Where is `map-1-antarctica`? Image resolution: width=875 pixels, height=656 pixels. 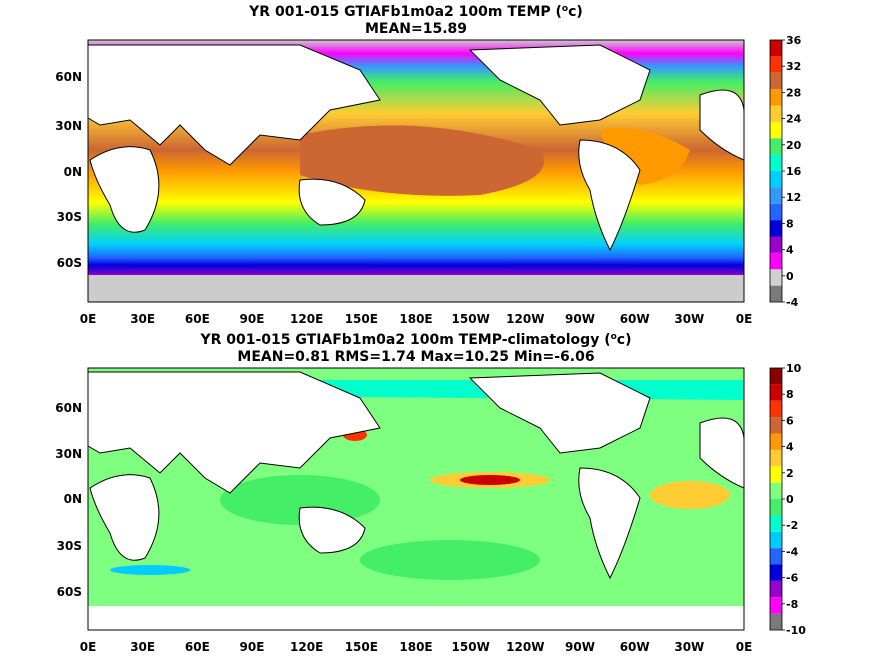
map-1-antarctica is located at coordinates (416, 288).